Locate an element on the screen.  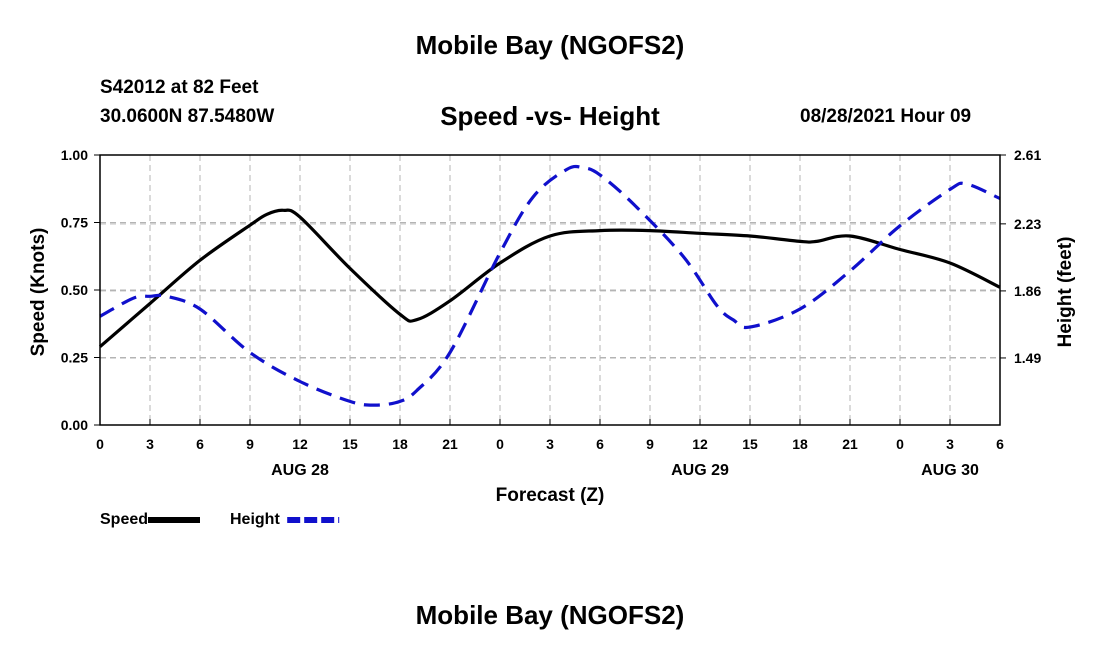
date-label: AUG 30 is located at coordinates (950, 470).